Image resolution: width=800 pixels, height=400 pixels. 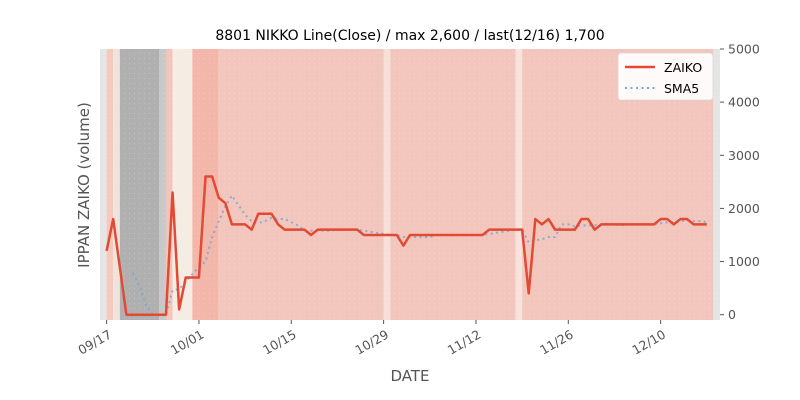 What do you see at coordinates (683, 67) in the screenshot?
I see `legend-label-zaiko: ZAIKO` at bounding box center [683, 67].